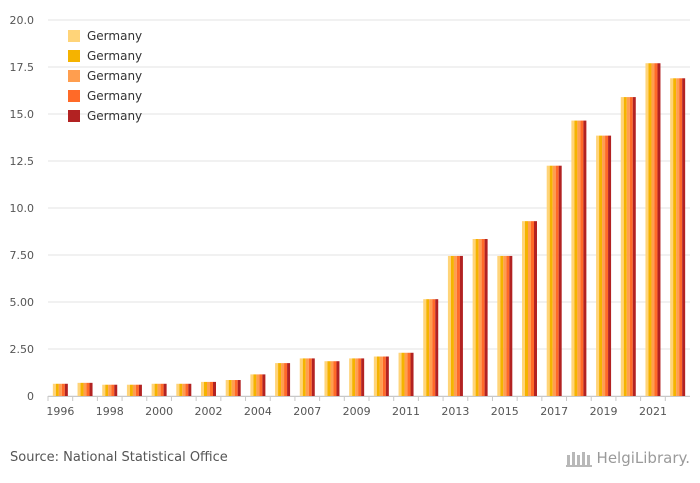 This screenshot has width=700, height=483. I want to click on x-tick-label: 2004, so click(258, 411).